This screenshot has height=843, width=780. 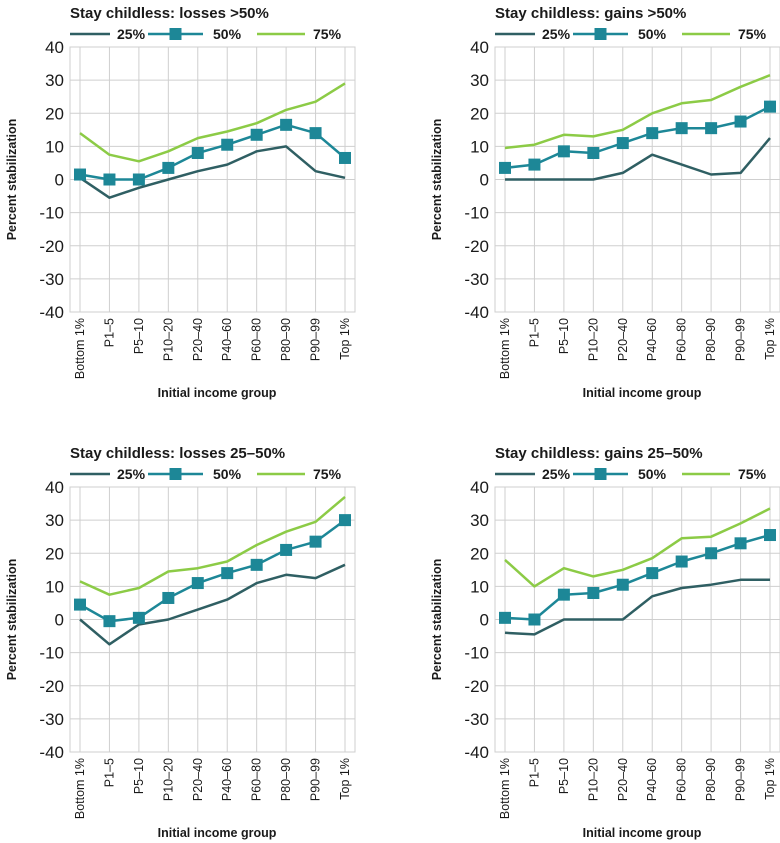 I want to click on x-axis-label: Initial income group, so click(x=642, y=393).